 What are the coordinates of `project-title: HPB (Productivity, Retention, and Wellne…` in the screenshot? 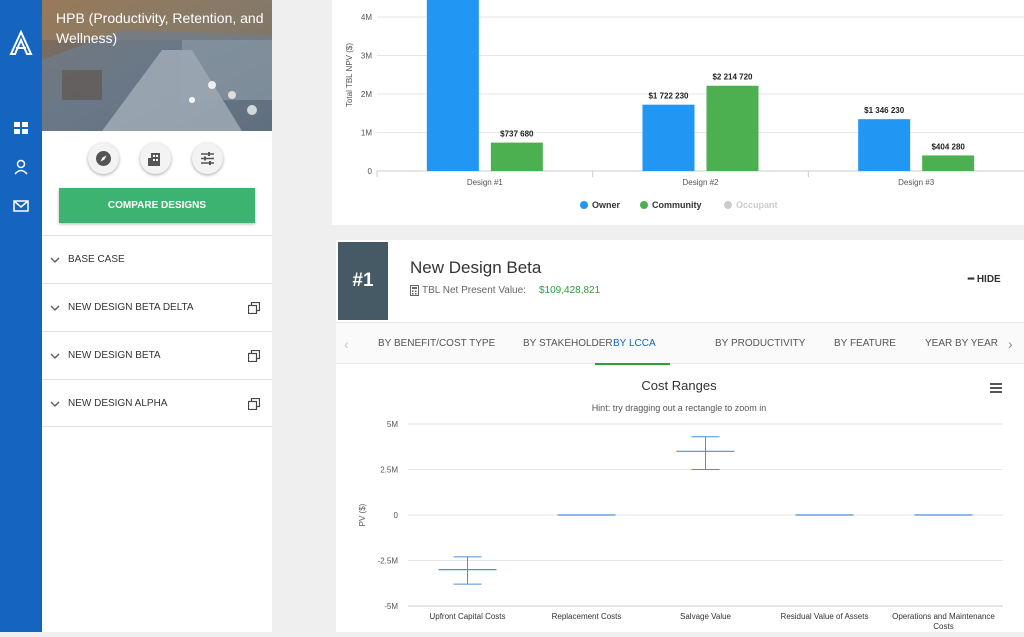 It's located at (160, 28).